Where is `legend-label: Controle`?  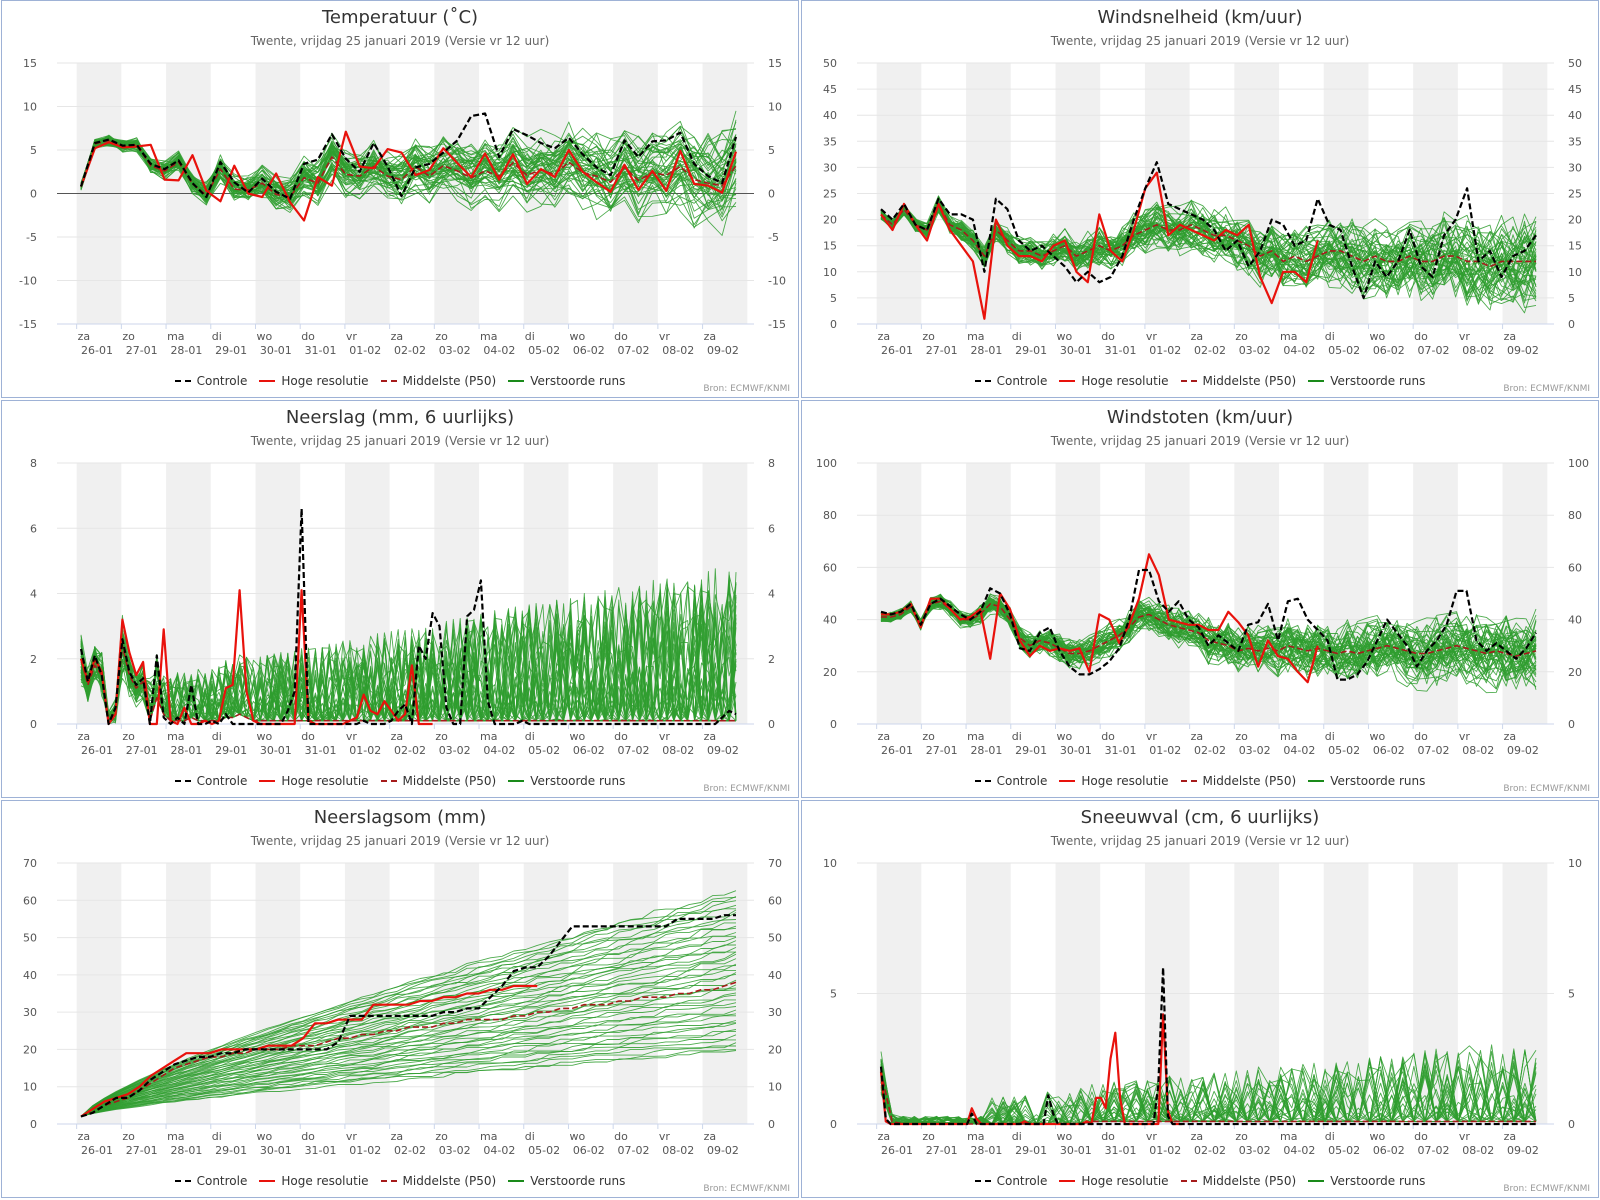
legend-label: Controle is located at coordinates (222, 781).